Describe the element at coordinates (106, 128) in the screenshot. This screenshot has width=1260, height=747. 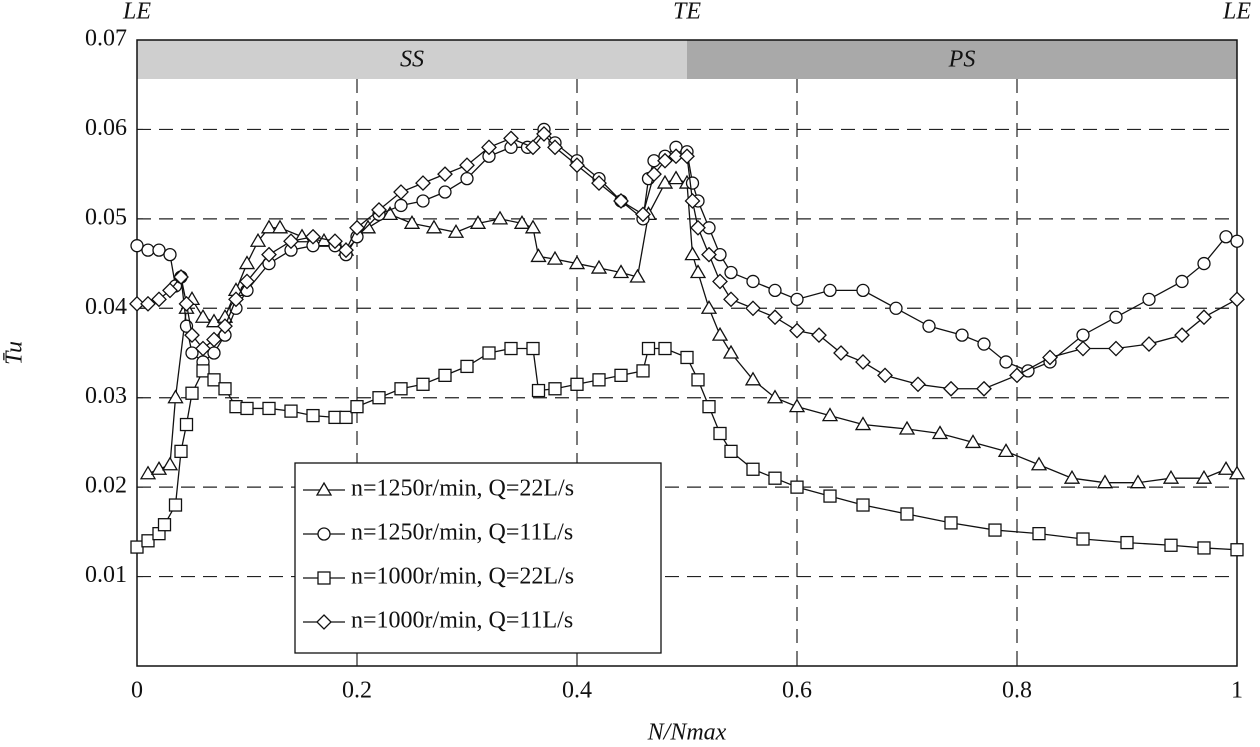
I see `y-tick-label: 0.06` at that location.